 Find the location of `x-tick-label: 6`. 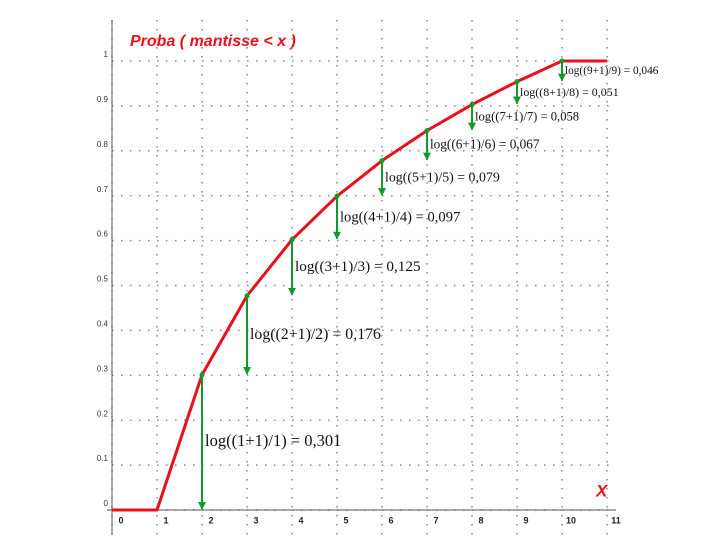

x-tick-label: 6 is located at coordinates (390, 520).